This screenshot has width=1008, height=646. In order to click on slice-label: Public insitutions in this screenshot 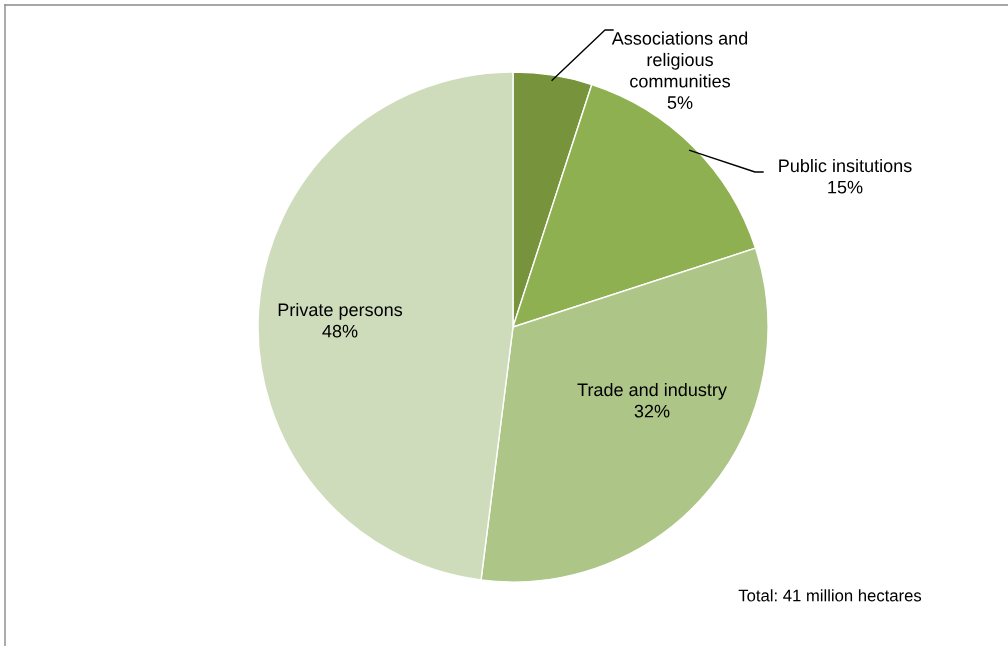, I will do `click(845, 165)`.